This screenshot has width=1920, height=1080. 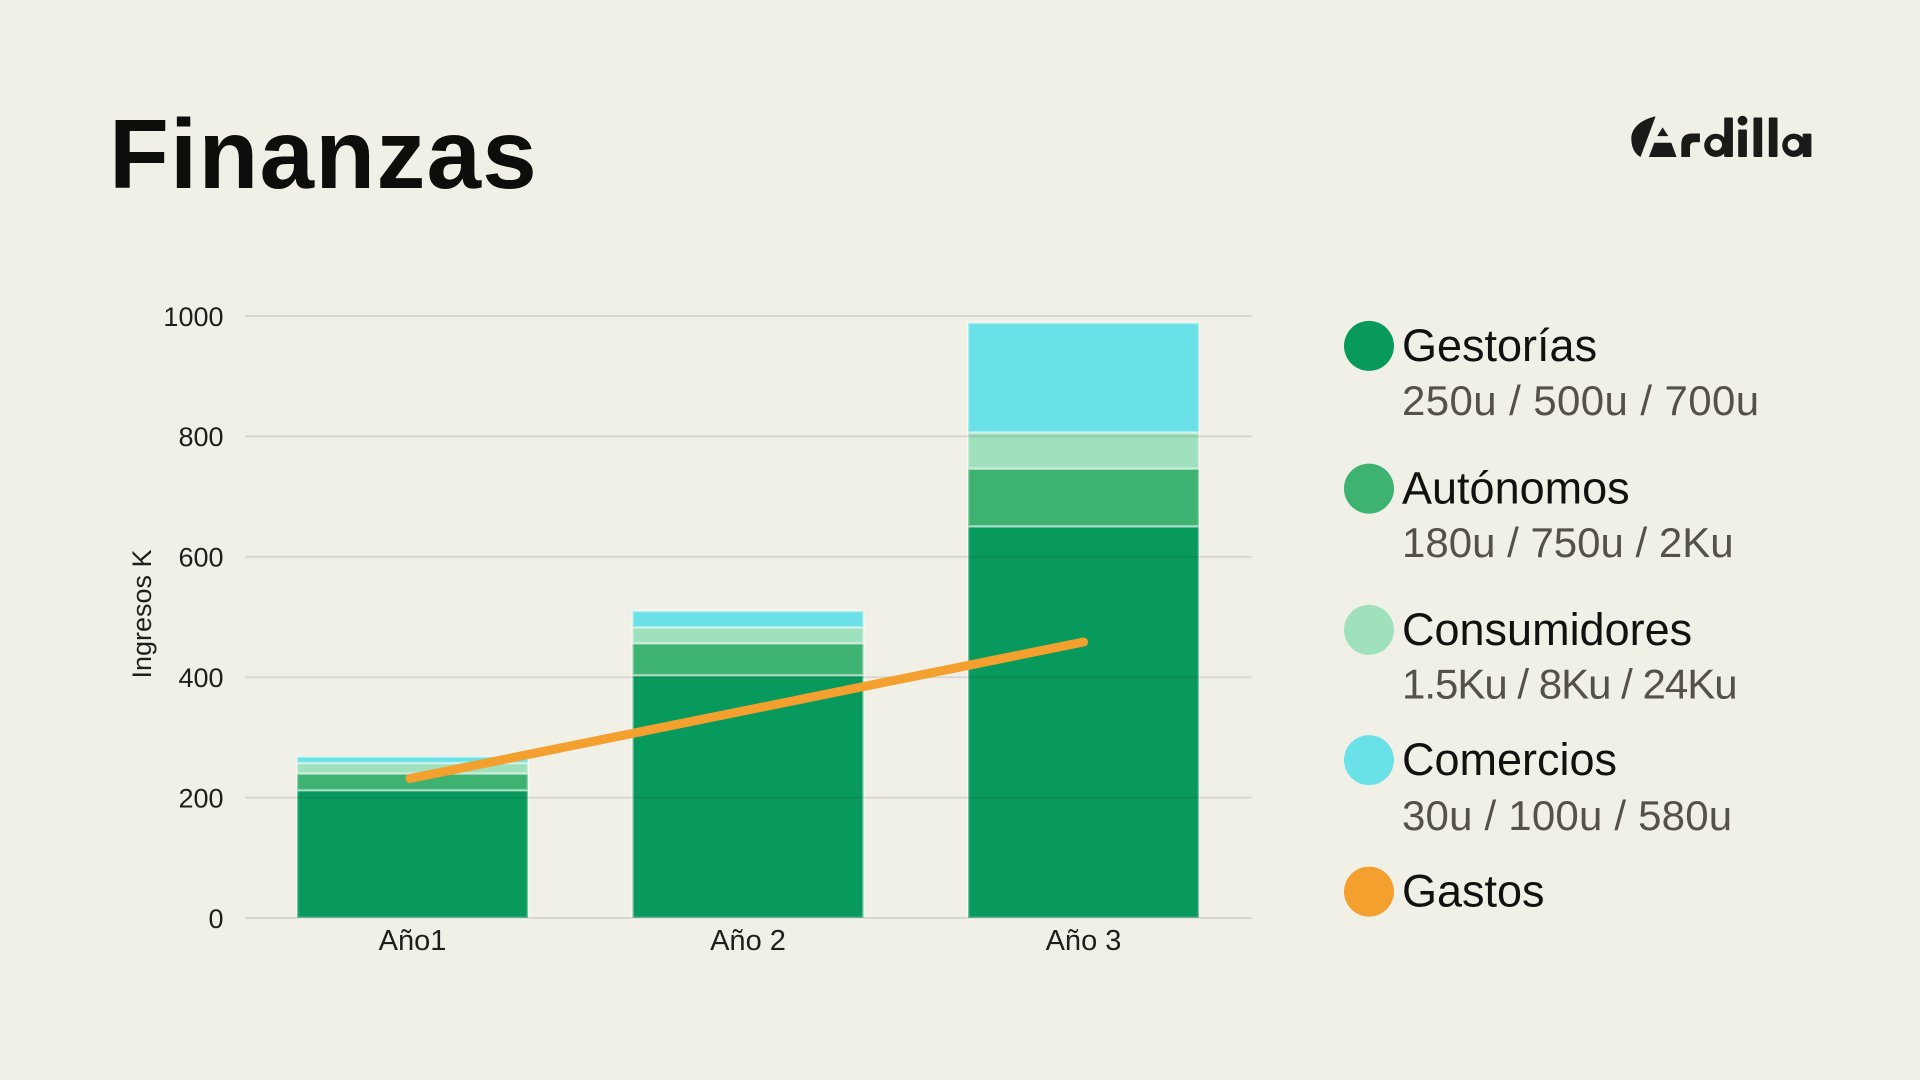 What do you see at coordinates (1569, 683) in the screenshot?
I see `svg-text: 1.5Ku / 8Ku / 24Ku` at bounding box center [1569, 683].